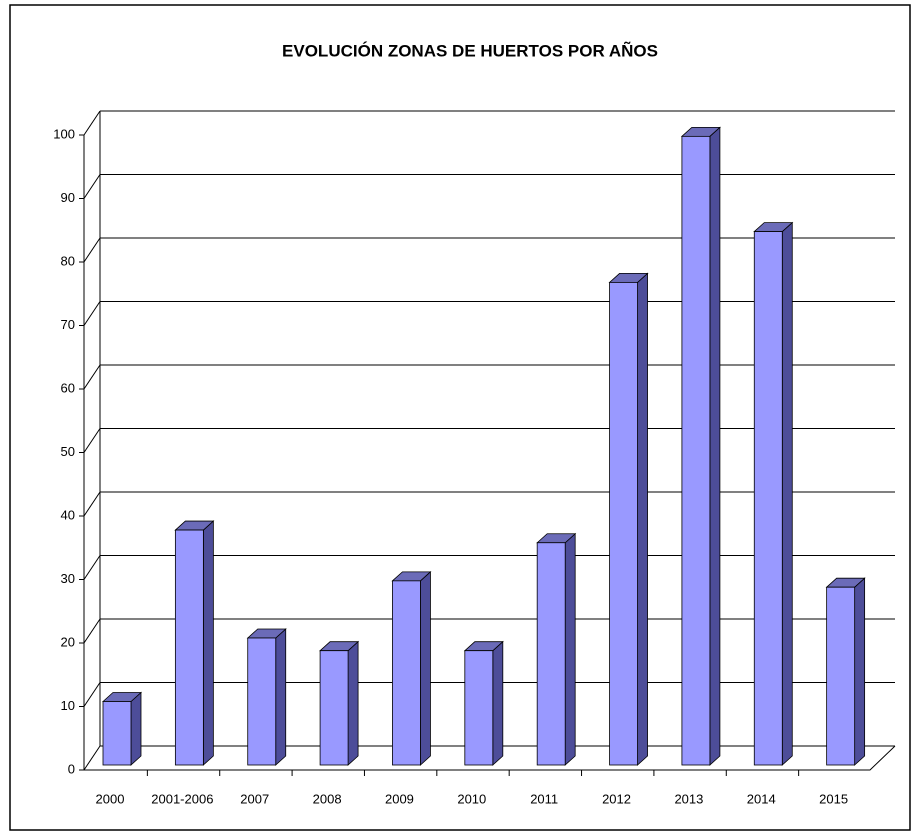 The height and width of the screenshot is (837, 922). I want to click on y-tick-label: 20, so click(68, 641).